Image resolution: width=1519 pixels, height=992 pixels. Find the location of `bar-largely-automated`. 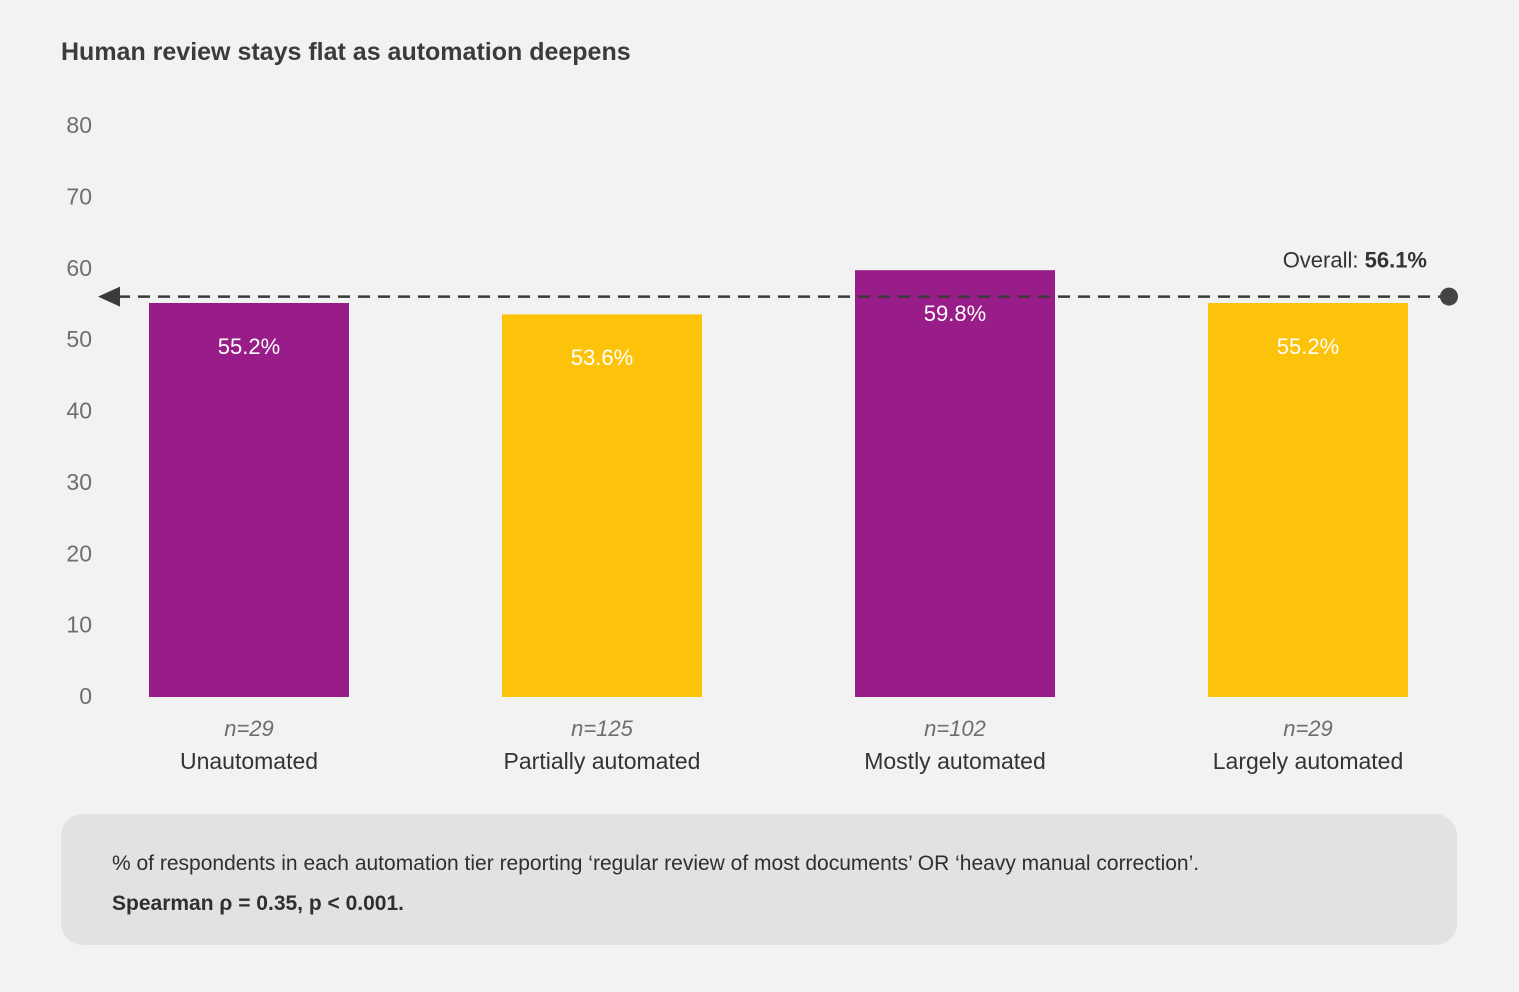

bar-largely-automated is located at coordinates (1308, 500).